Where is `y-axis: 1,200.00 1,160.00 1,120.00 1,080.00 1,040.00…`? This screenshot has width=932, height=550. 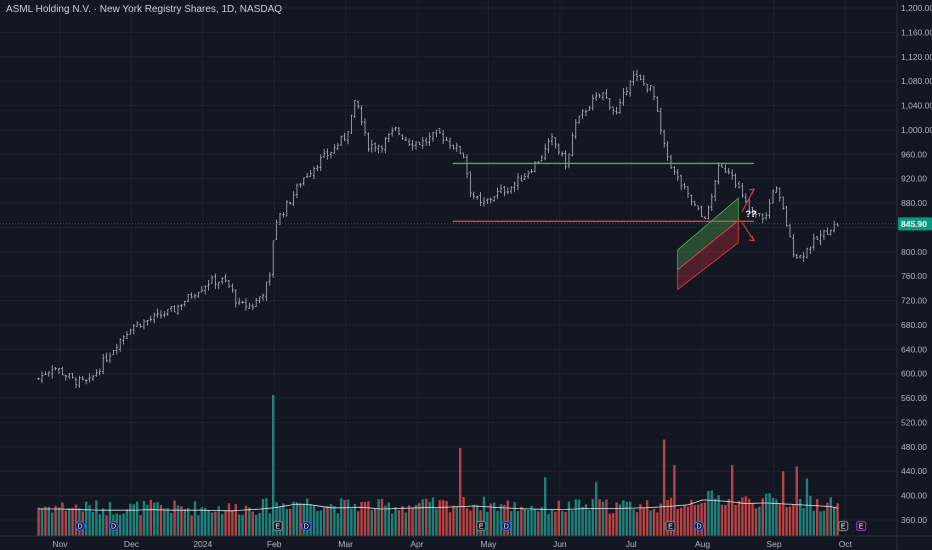
y-axis: 1,200.00 1,160.00 1,120.00 1,080.00 1,040.00… is located at coordinates (914, 275).